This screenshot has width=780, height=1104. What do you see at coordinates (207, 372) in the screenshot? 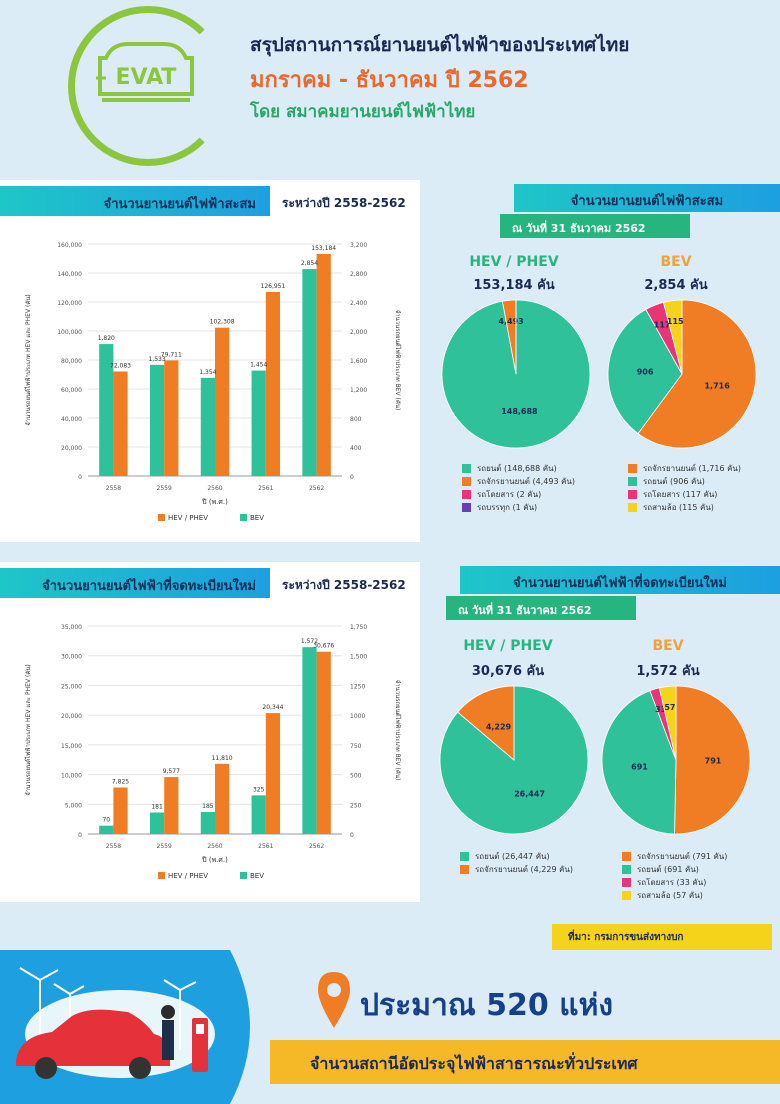
I see `bar-label-bev: 1,354` at bounding box center [207, 372].